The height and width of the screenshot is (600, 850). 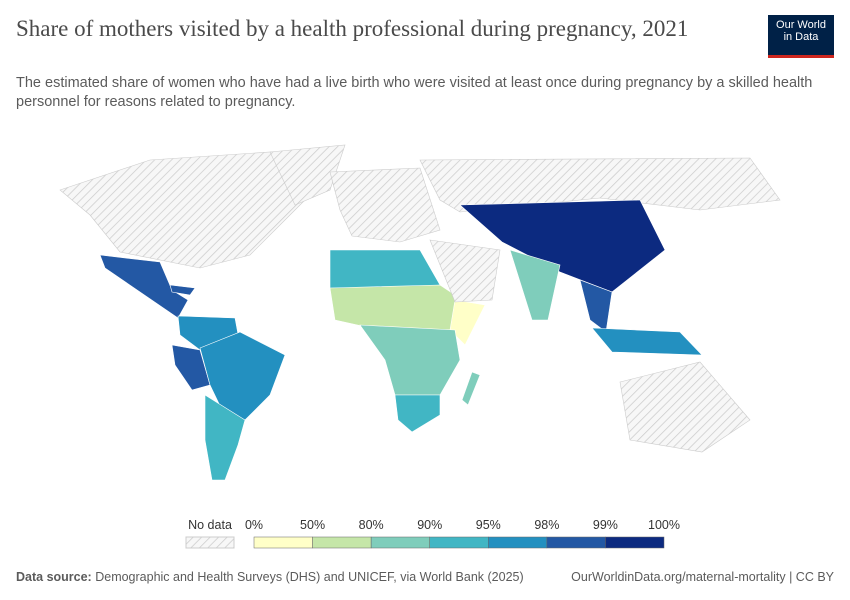 What do you see at coordinates (600, 185) in the screenshot?
I see `russia` at bounding box center [600, 185].